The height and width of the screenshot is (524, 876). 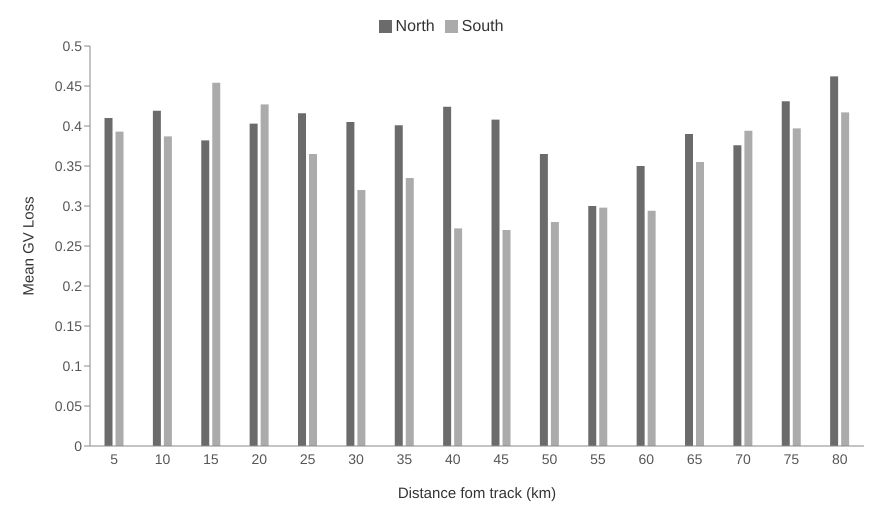 What do you see at coordinates (840, 458) in the screenshot?
I see `x-tick-label: 80` at bounding box center [840, 458].